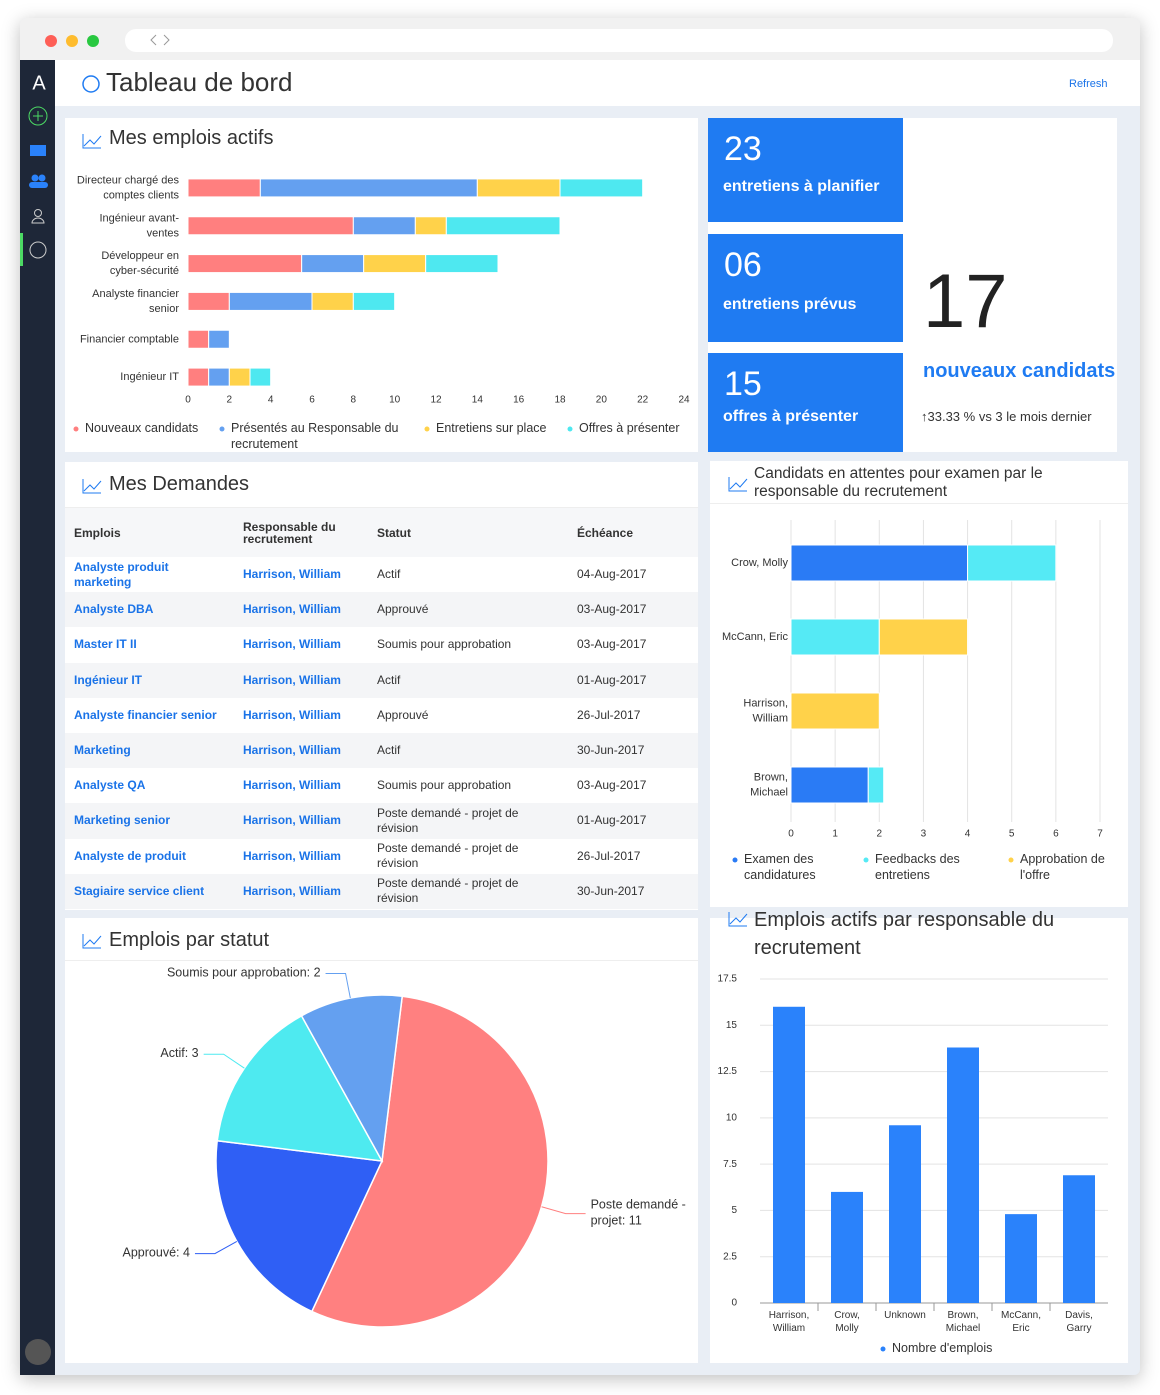 The width and height of the screenshot is (1160, 1395). I want to click on kpi-tile: 23 entretiens à planifier, so click(805, 170).